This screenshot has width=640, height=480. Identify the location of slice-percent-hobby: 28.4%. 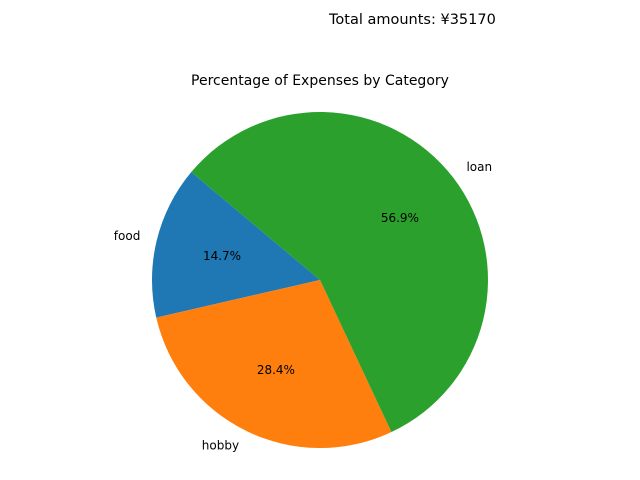
(276, 370).